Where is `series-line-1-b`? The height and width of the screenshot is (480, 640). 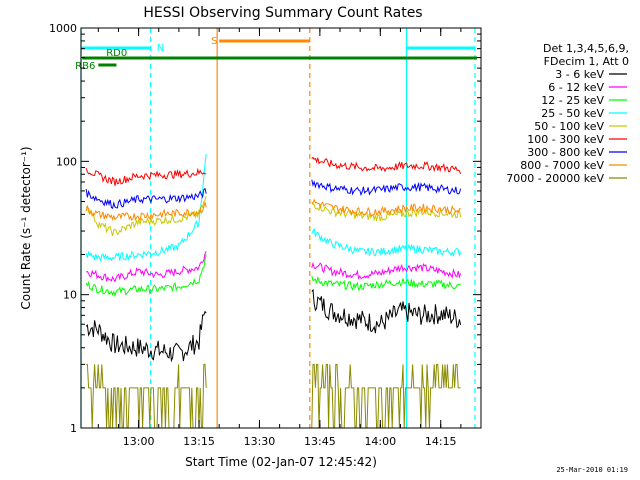
series-line-1-b is located at coordinates (386, 270).